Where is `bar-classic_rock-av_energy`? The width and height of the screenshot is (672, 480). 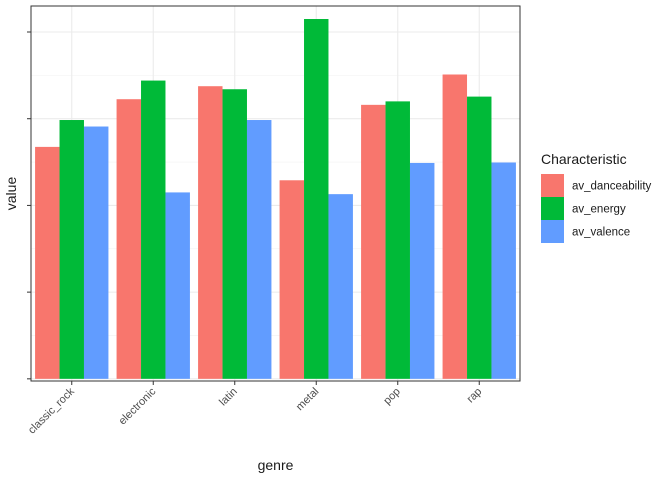 bar-classic_rock-av_energy is located at coordinates (71, 249).